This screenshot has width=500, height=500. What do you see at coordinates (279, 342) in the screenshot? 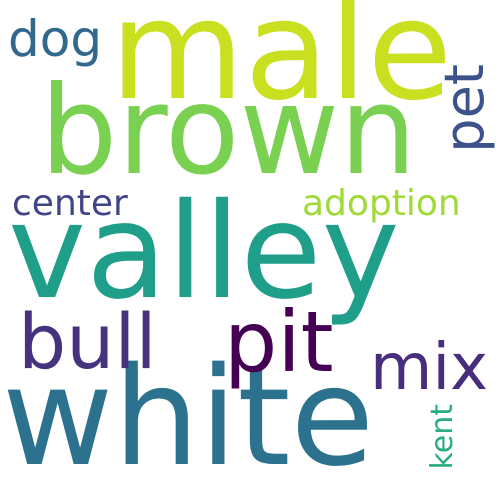
I see `word-pit: pit` at bounding box center [279, 342].